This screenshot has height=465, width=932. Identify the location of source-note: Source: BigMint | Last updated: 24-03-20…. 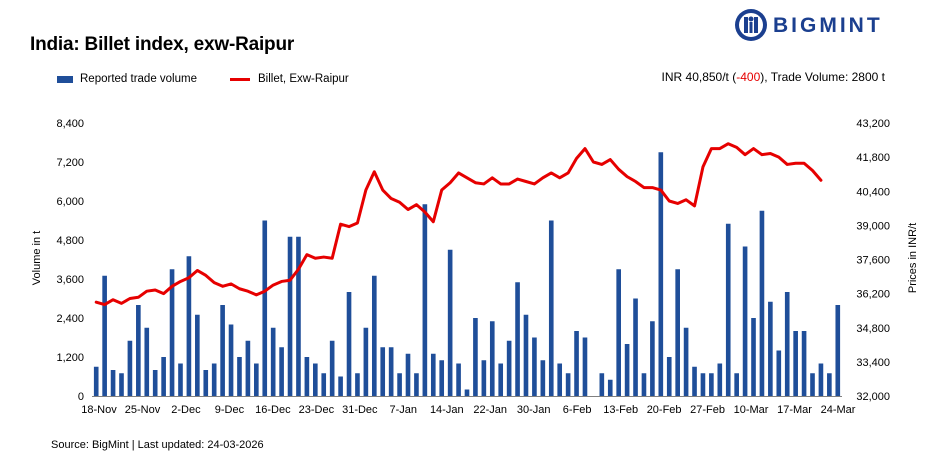
(157, 445).